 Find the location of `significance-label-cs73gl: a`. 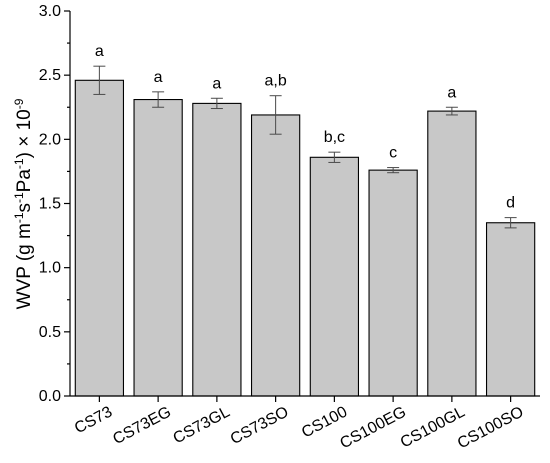

significance-label-cs73gl: a is located at coordinates (216, 83).